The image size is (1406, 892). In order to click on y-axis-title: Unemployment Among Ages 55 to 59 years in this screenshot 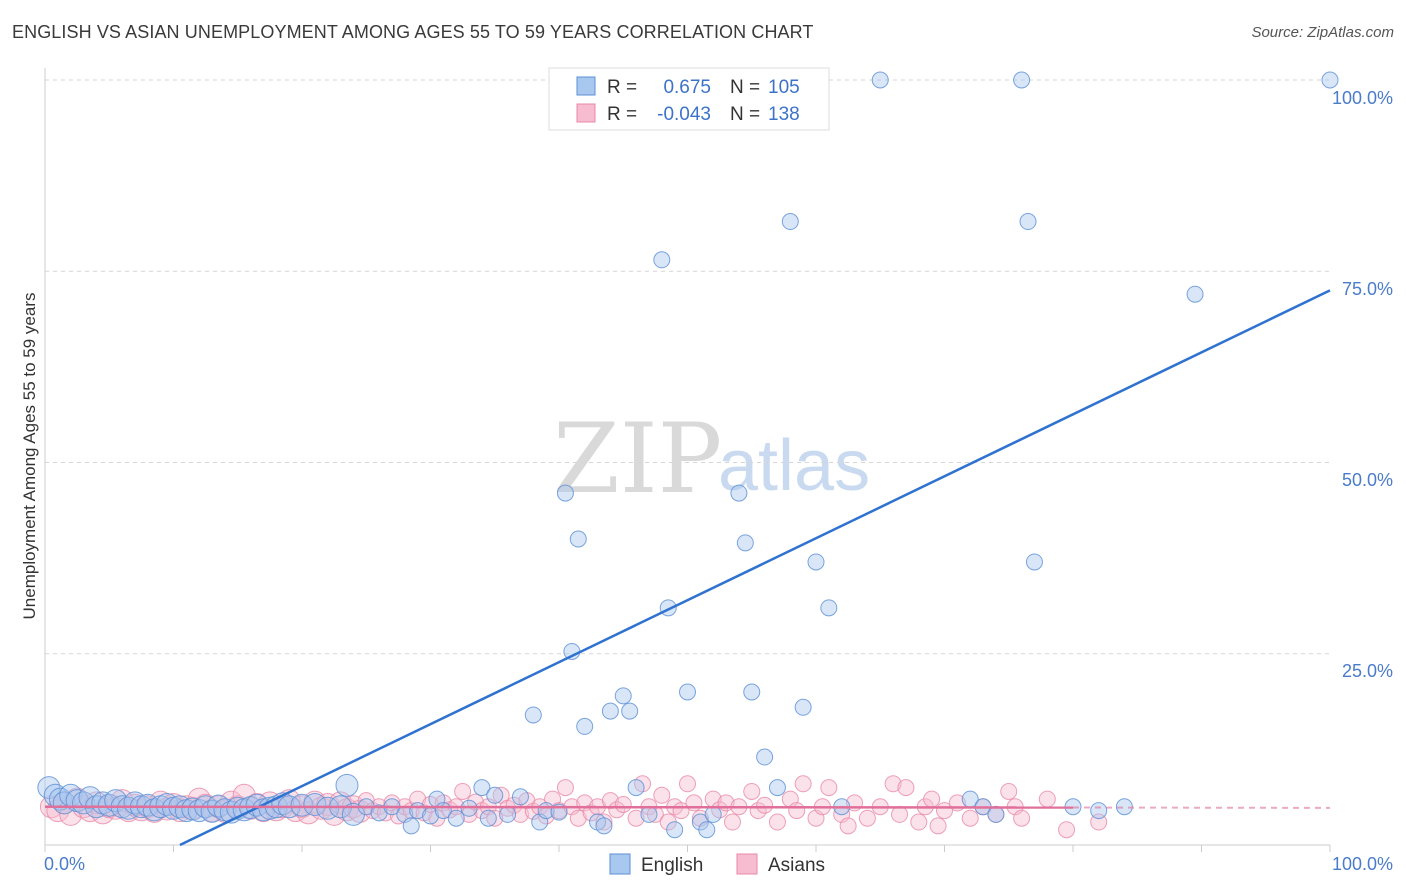, I will do `click(29, 456)`.